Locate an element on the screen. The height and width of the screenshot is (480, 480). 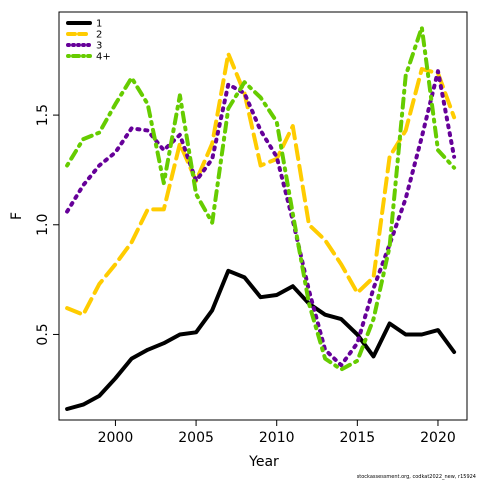
y-axis-title: F is located at coordinates (17, 216).